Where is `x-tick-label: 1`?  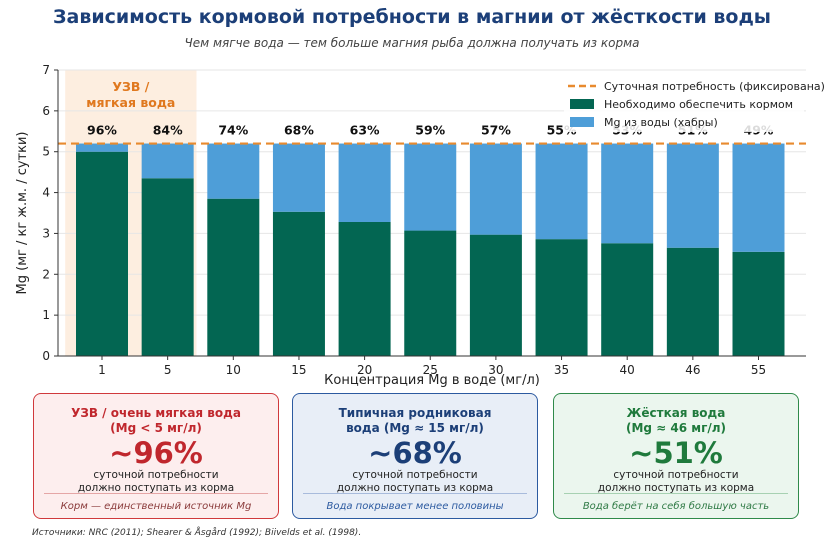
x-tick-label: 1 is located at coordinates (102, 370).